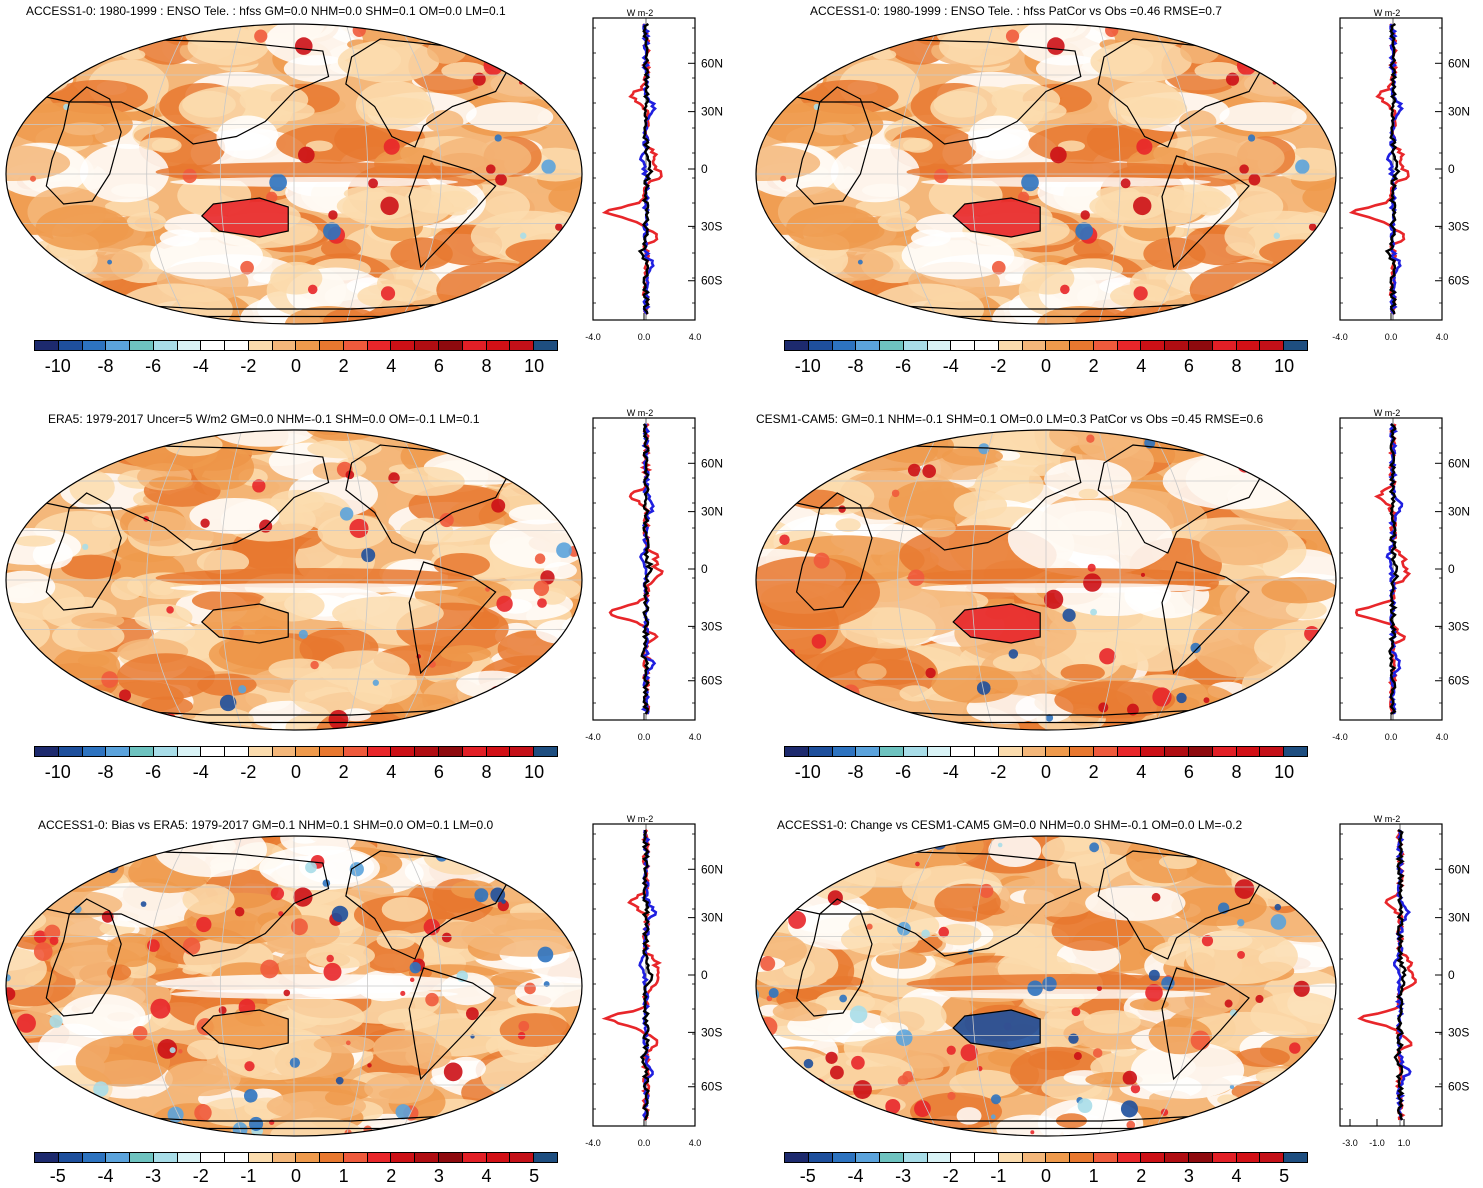  Describe the element at coordinates (711, 226) in the screenshot. I see `lat-label: 30S` at that location.